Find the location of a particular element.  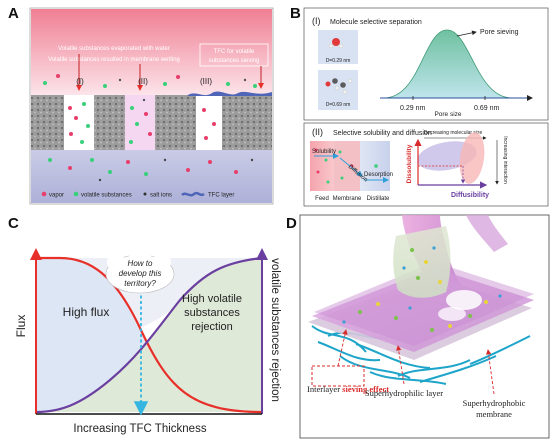

superhydrophilic-layer is located at coordinates (423, 310).